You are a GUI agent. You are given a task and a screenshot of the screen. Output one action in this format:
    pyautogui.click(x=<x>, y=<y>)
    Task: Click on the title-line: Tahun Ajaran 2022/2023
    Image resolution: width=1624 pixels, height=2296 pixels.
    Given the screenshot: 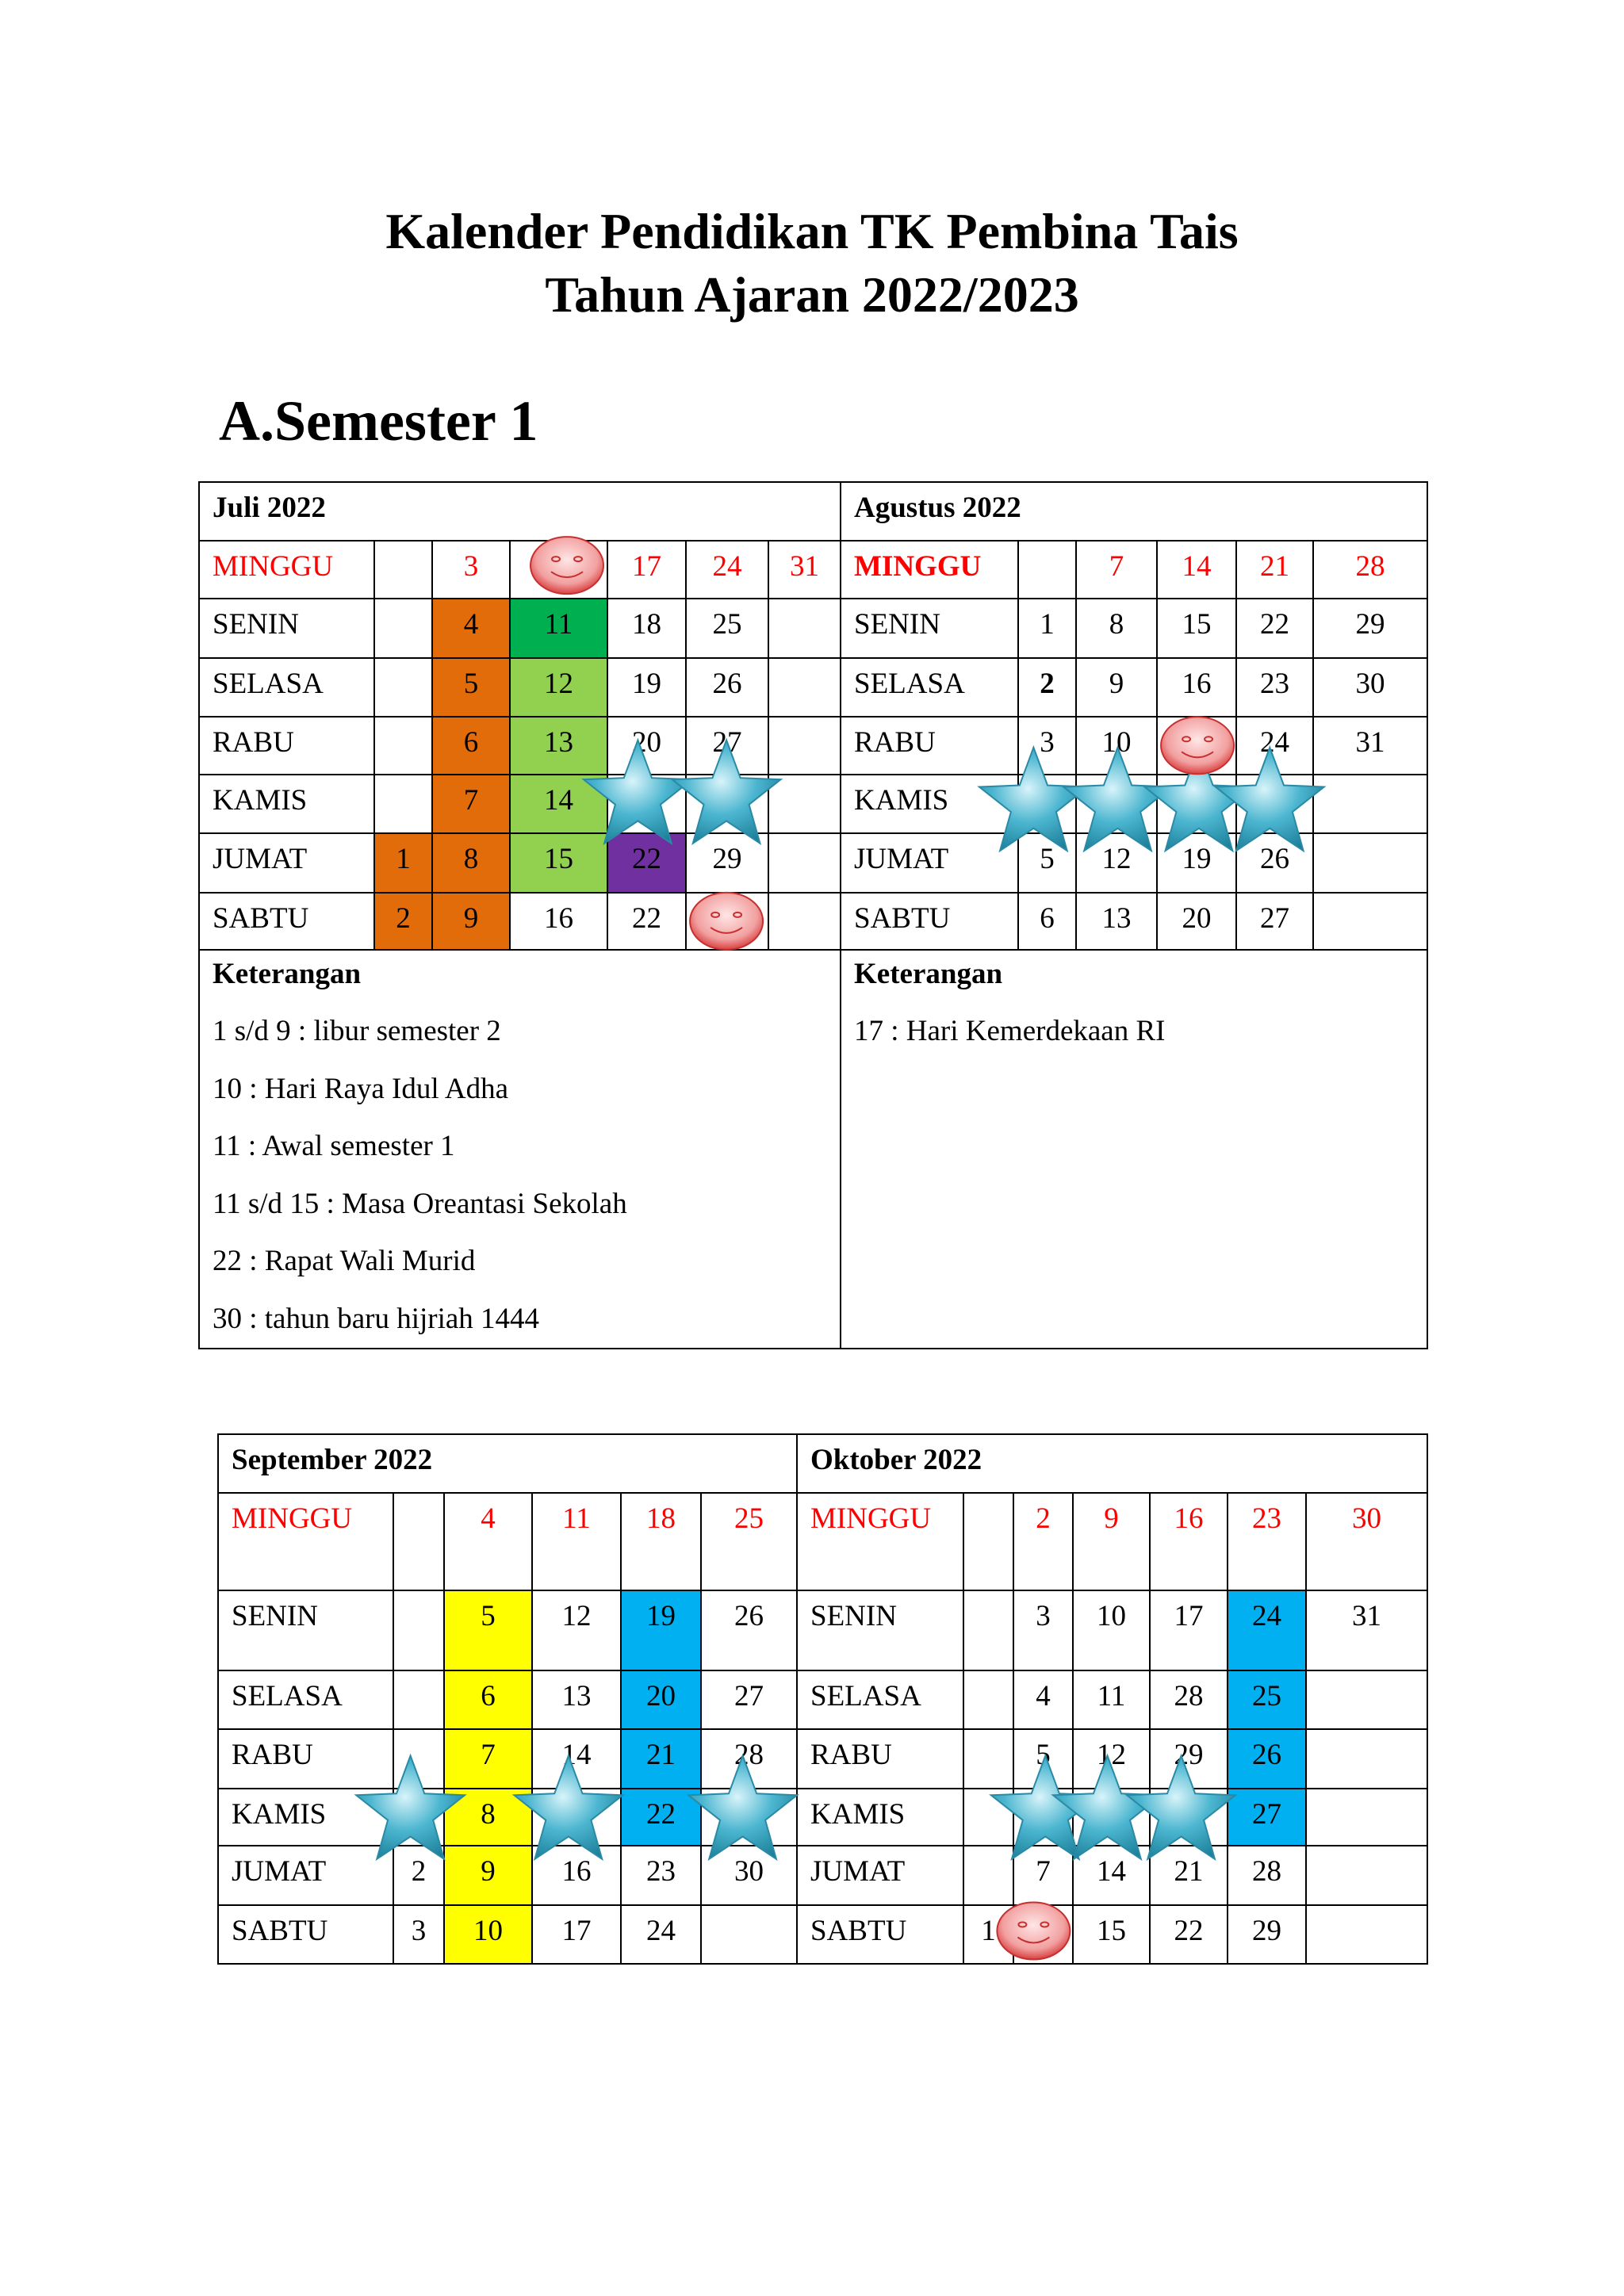 What is the action you would take?
    pyautogui.click(x=812, y=294)
    